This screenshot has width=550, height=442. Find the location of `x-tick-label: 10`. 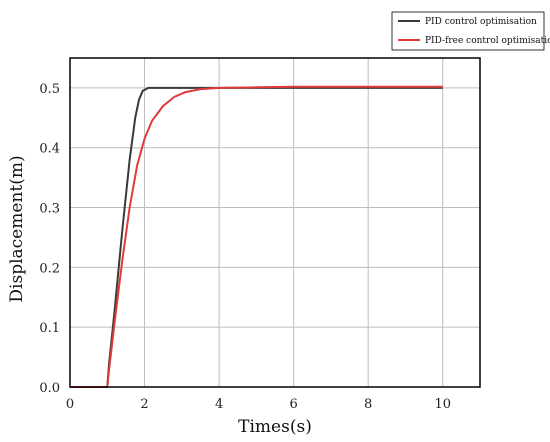

x-tick-label: 10 is located at coordinates (442, 404).